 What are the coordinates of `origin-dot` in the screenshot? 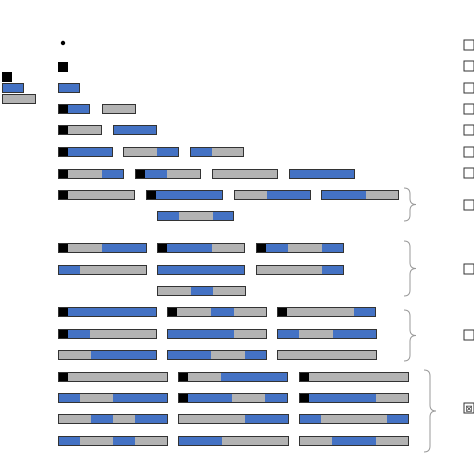 It's located at (63, 43).